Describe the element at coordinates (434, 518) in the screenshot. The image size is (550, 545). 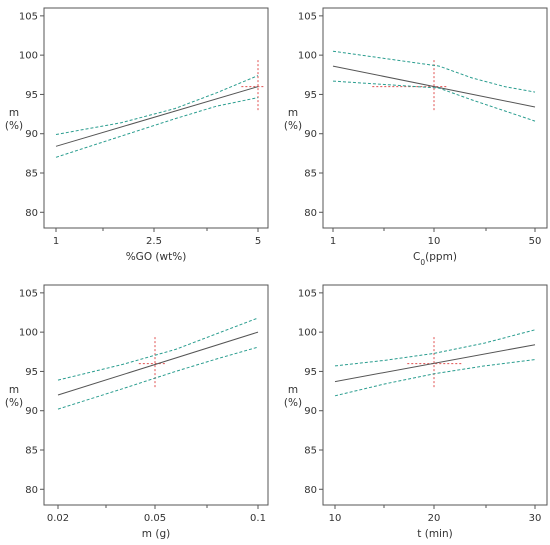
I see `x-tick-label: 20` at that location.